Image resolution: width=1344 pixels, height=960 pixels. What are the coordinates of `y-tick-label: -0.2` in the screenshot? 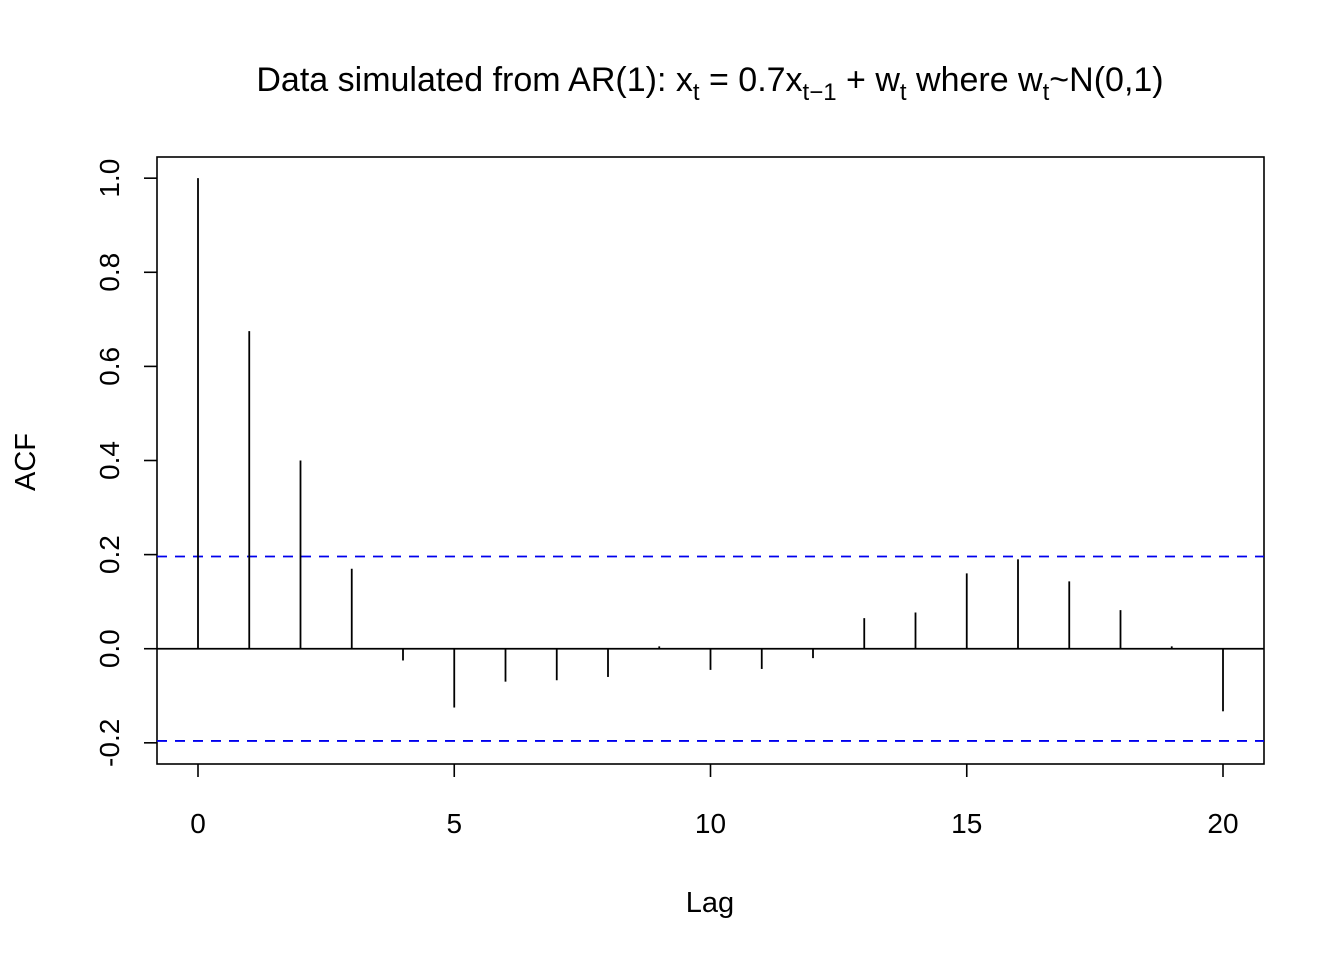 It's located at (109, 743).